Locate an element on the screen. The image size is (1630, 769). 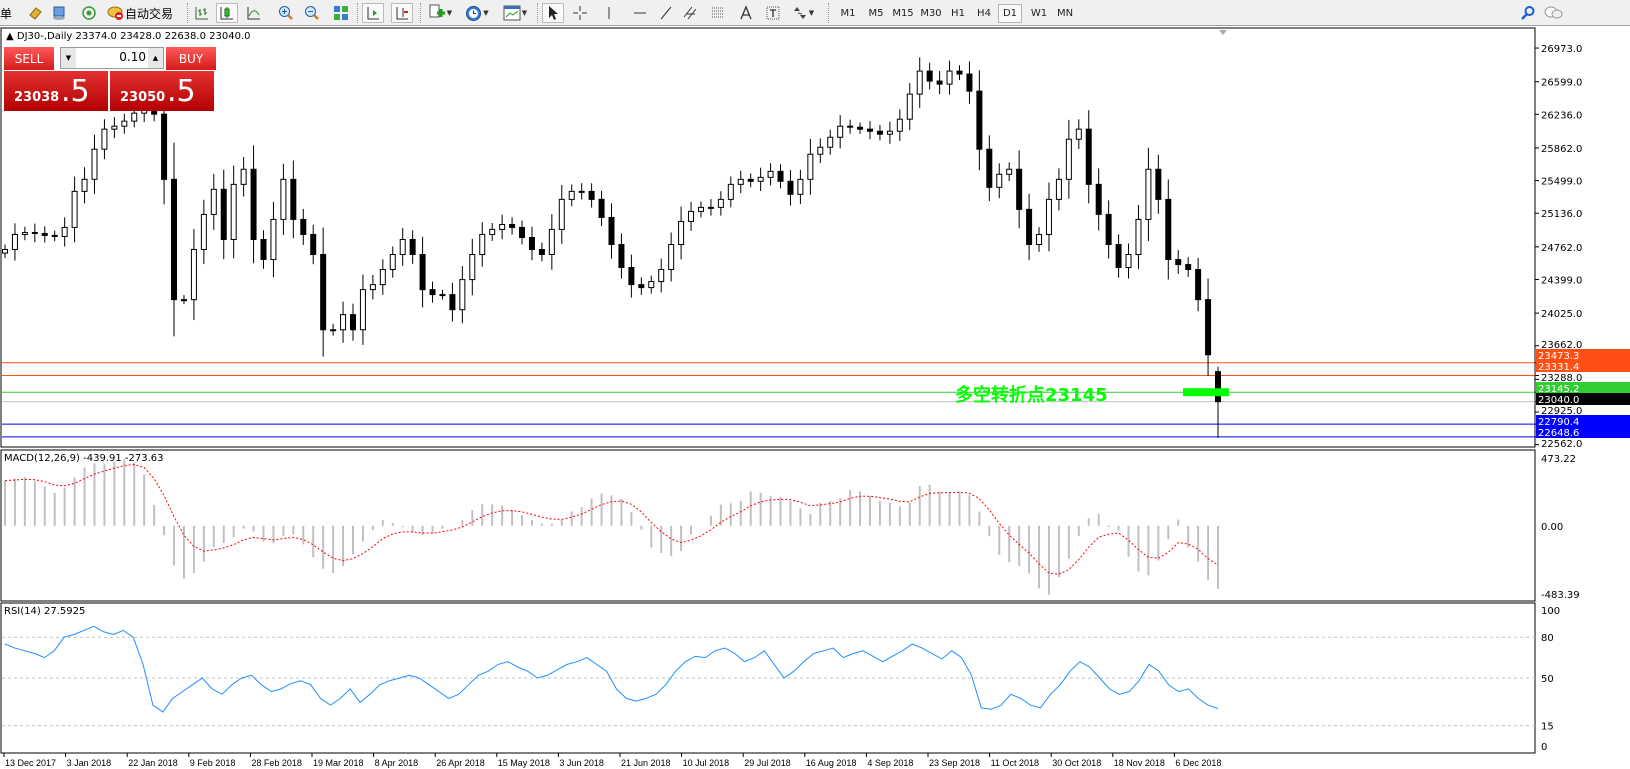
timeframe-m30: M30 is located at coordinates (931, 13).